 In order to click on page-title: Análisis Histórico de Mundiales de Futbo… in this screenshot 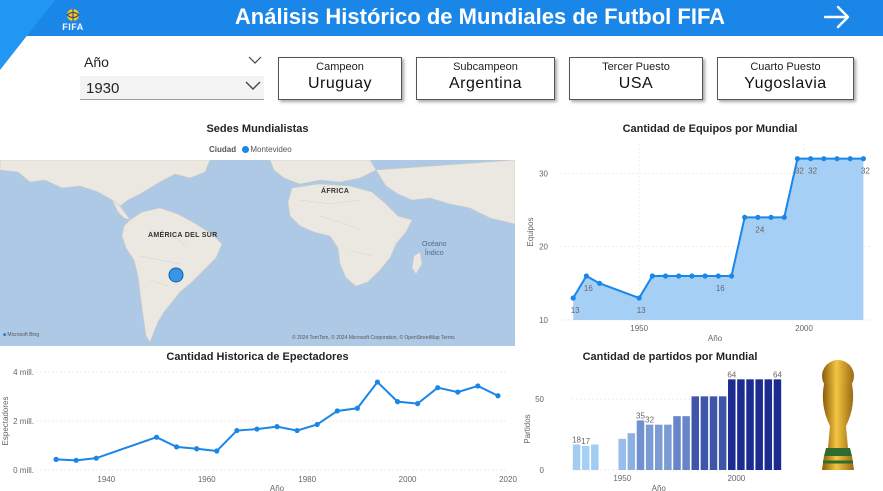, I will do `click(480, 16)`.